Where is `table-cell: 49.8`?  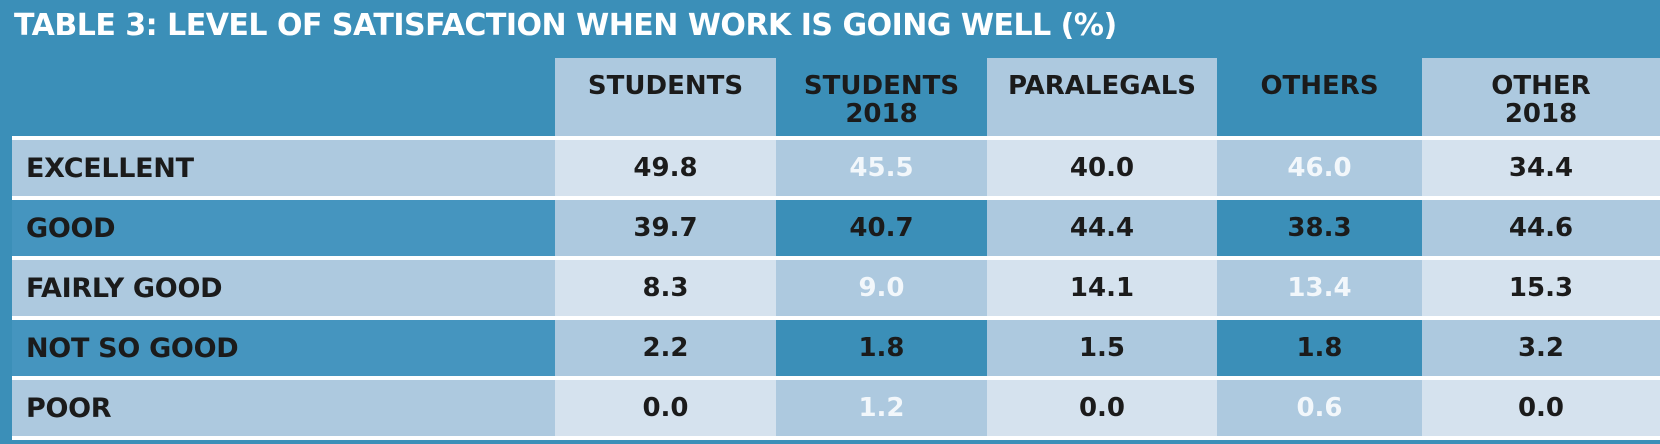 table-cell: 49.8 is located at coordinates (665, 169).